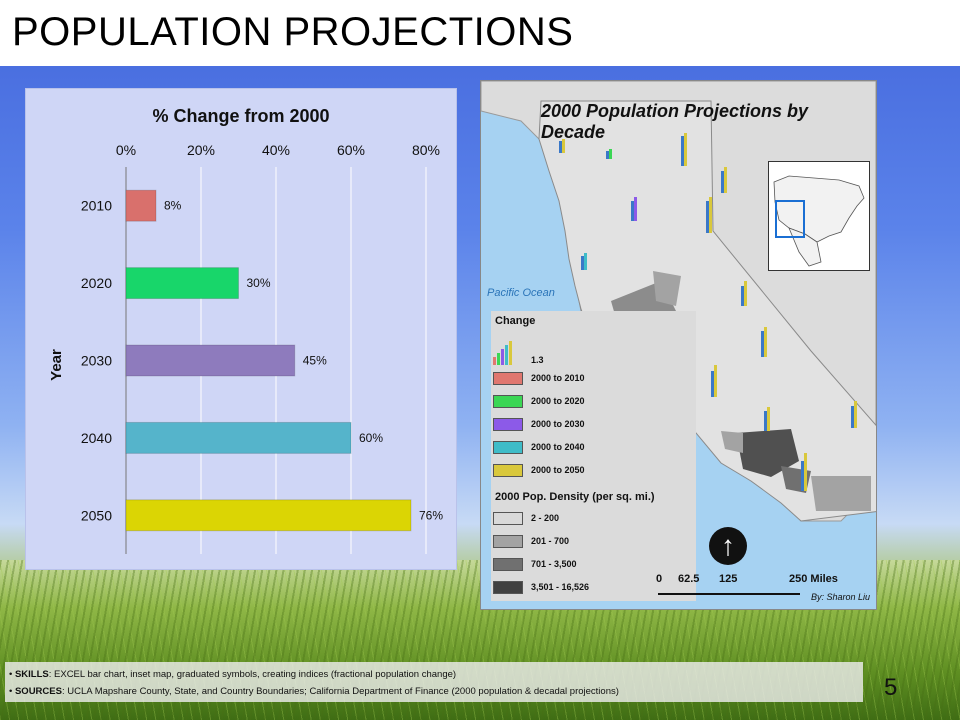 This screenshot has height=720, width=960. I want to click on sources-label: SOURCES, so click(38, 691).